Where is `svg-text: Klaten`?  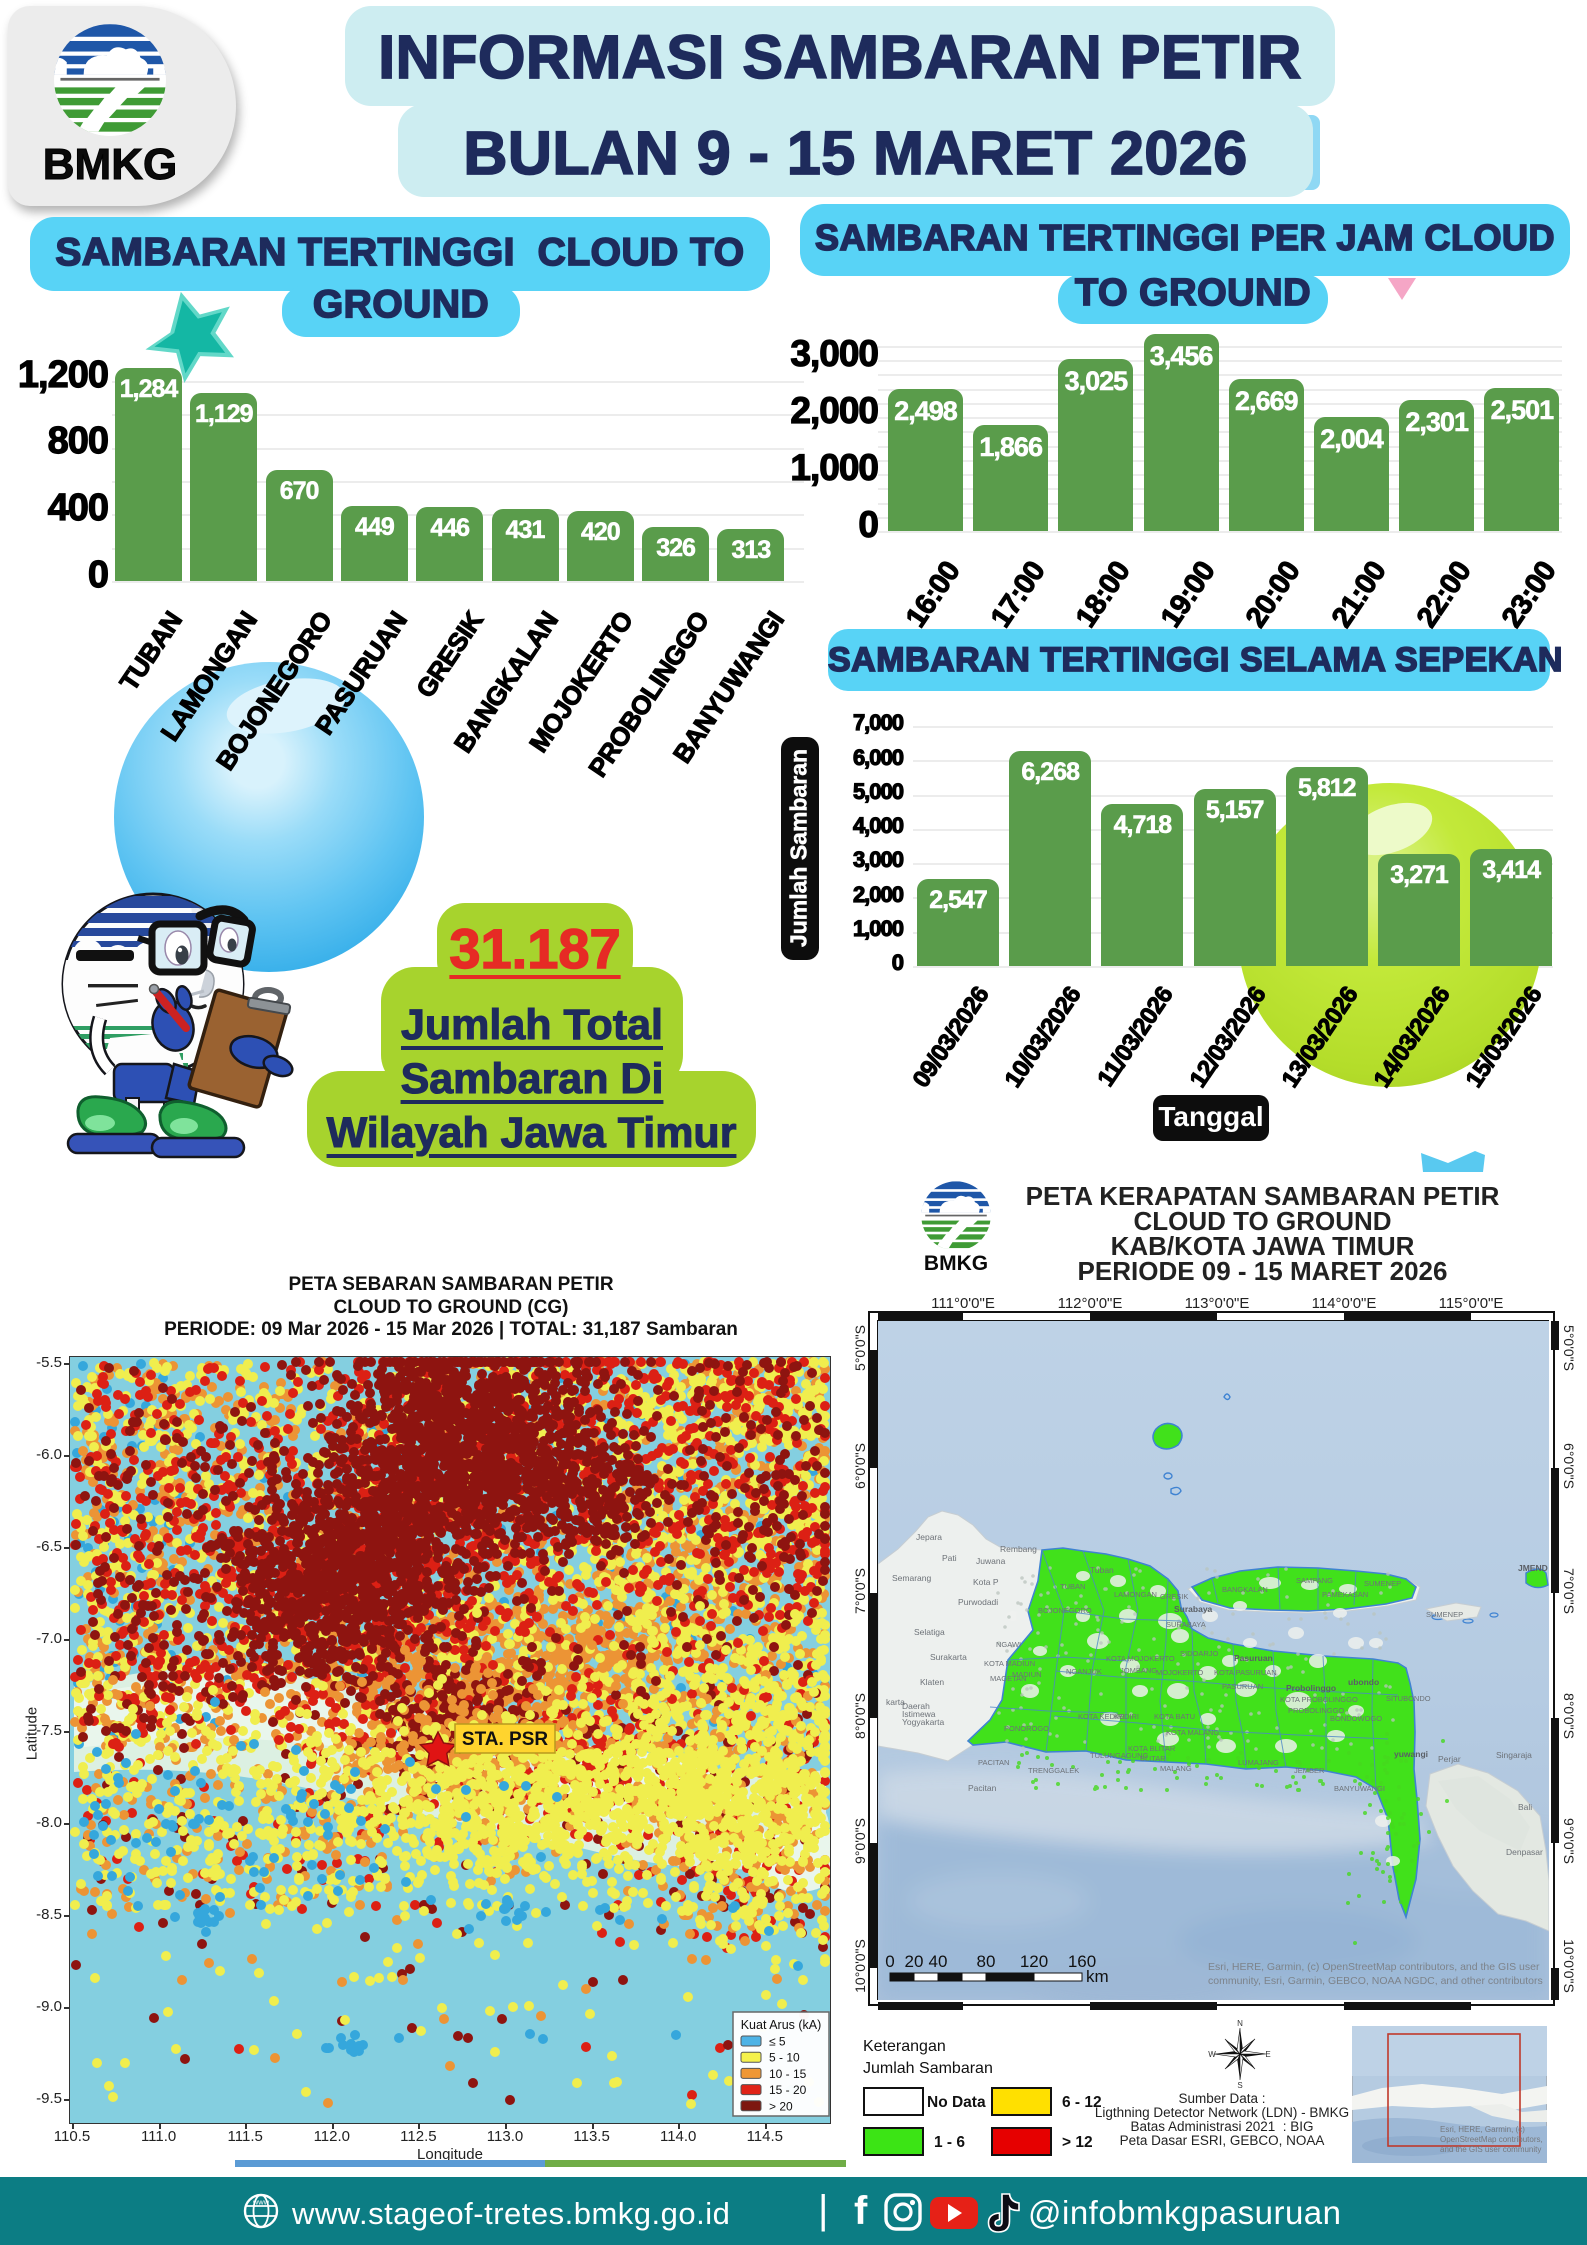
svg-text: Klaten is located at coordinates (932, 1682).